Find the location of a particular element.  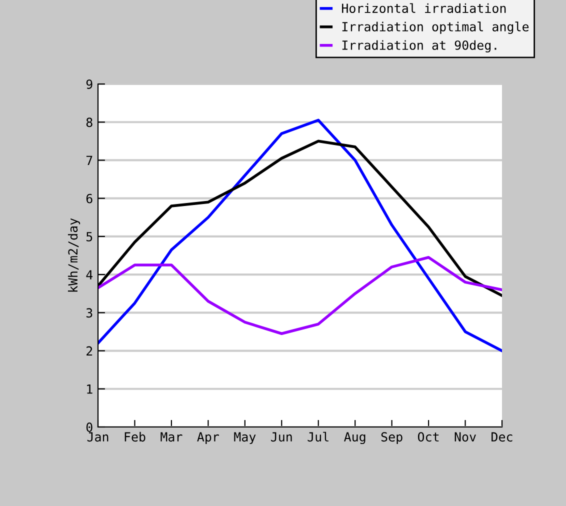

x-tick-label: Mar is located at coordinates (171, 437).